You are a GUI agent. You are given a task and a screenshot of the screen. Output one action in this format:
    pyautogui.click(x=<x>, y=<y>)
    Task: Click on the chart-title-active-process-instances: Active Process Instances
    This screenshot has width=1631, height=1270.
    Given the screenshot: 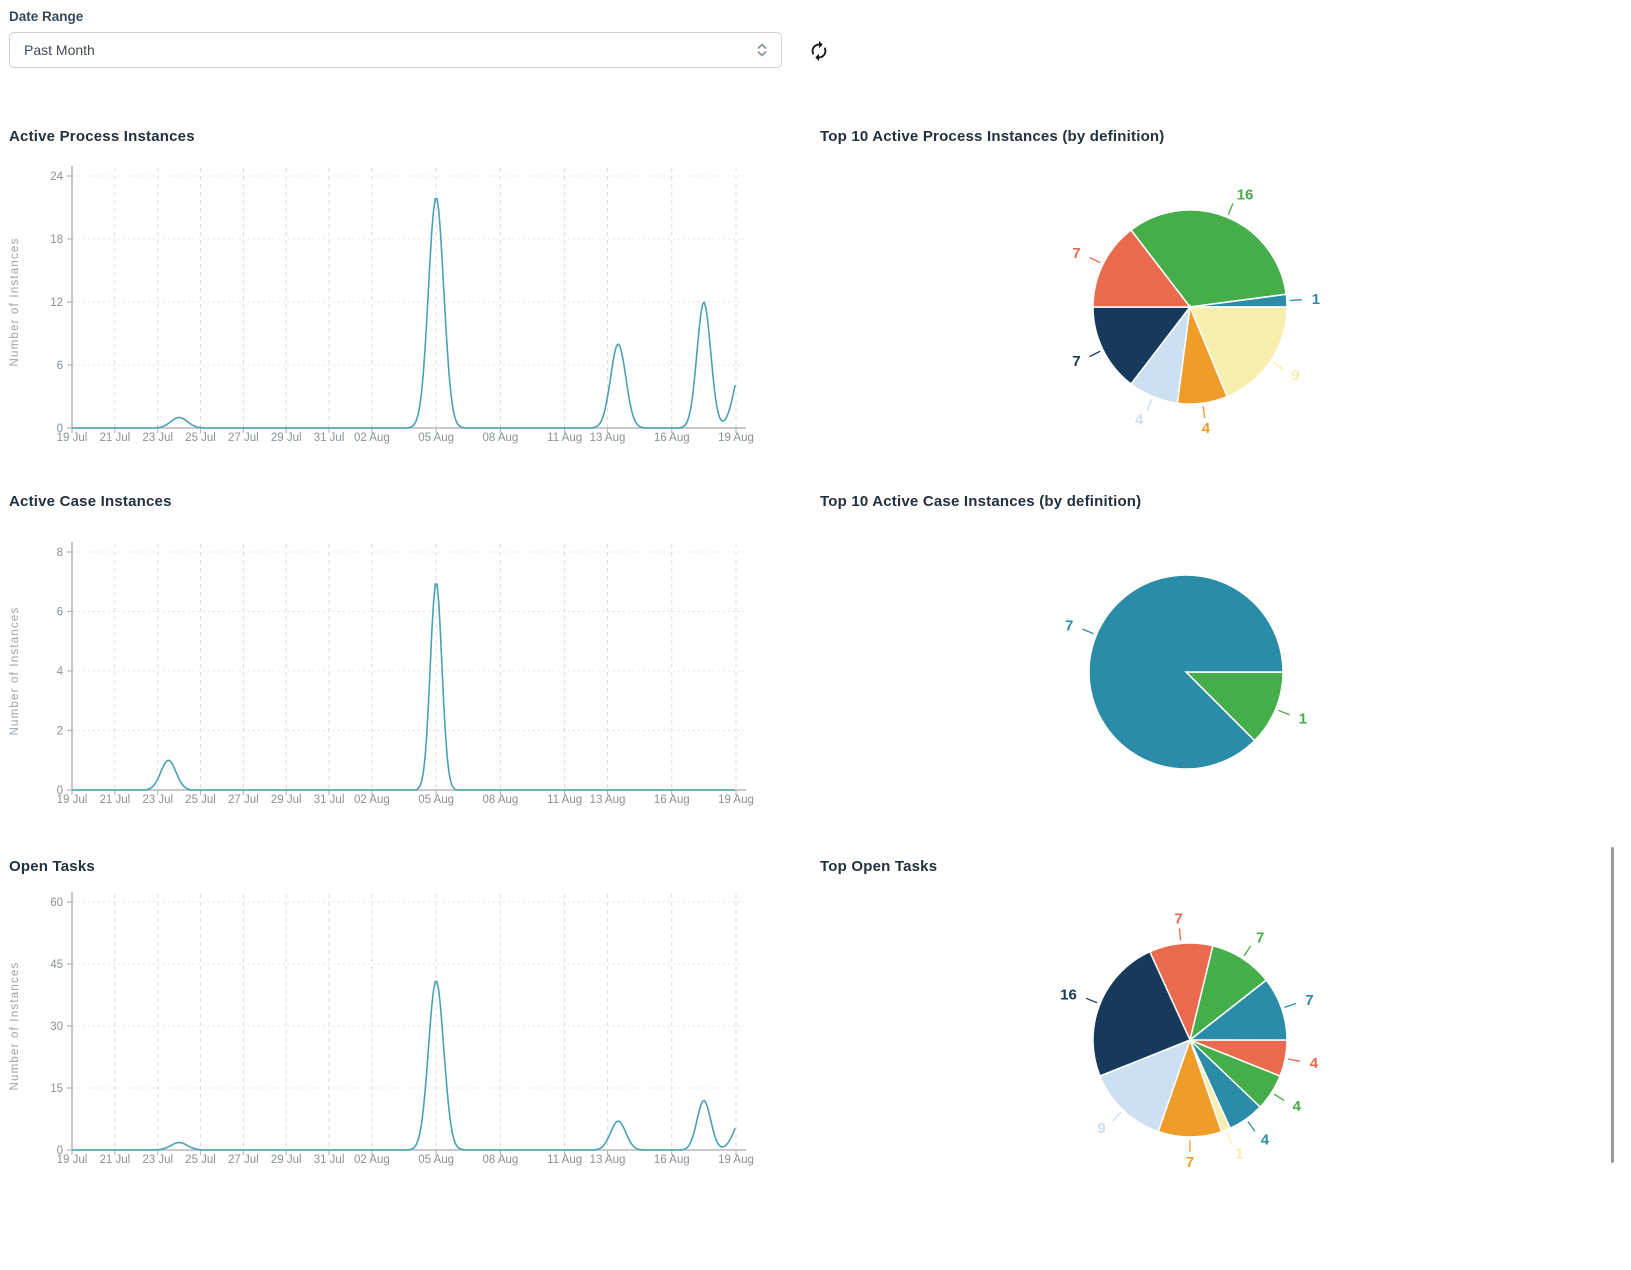 What is the action you would take?
    pyautogui.click(x=102, y=136)
    